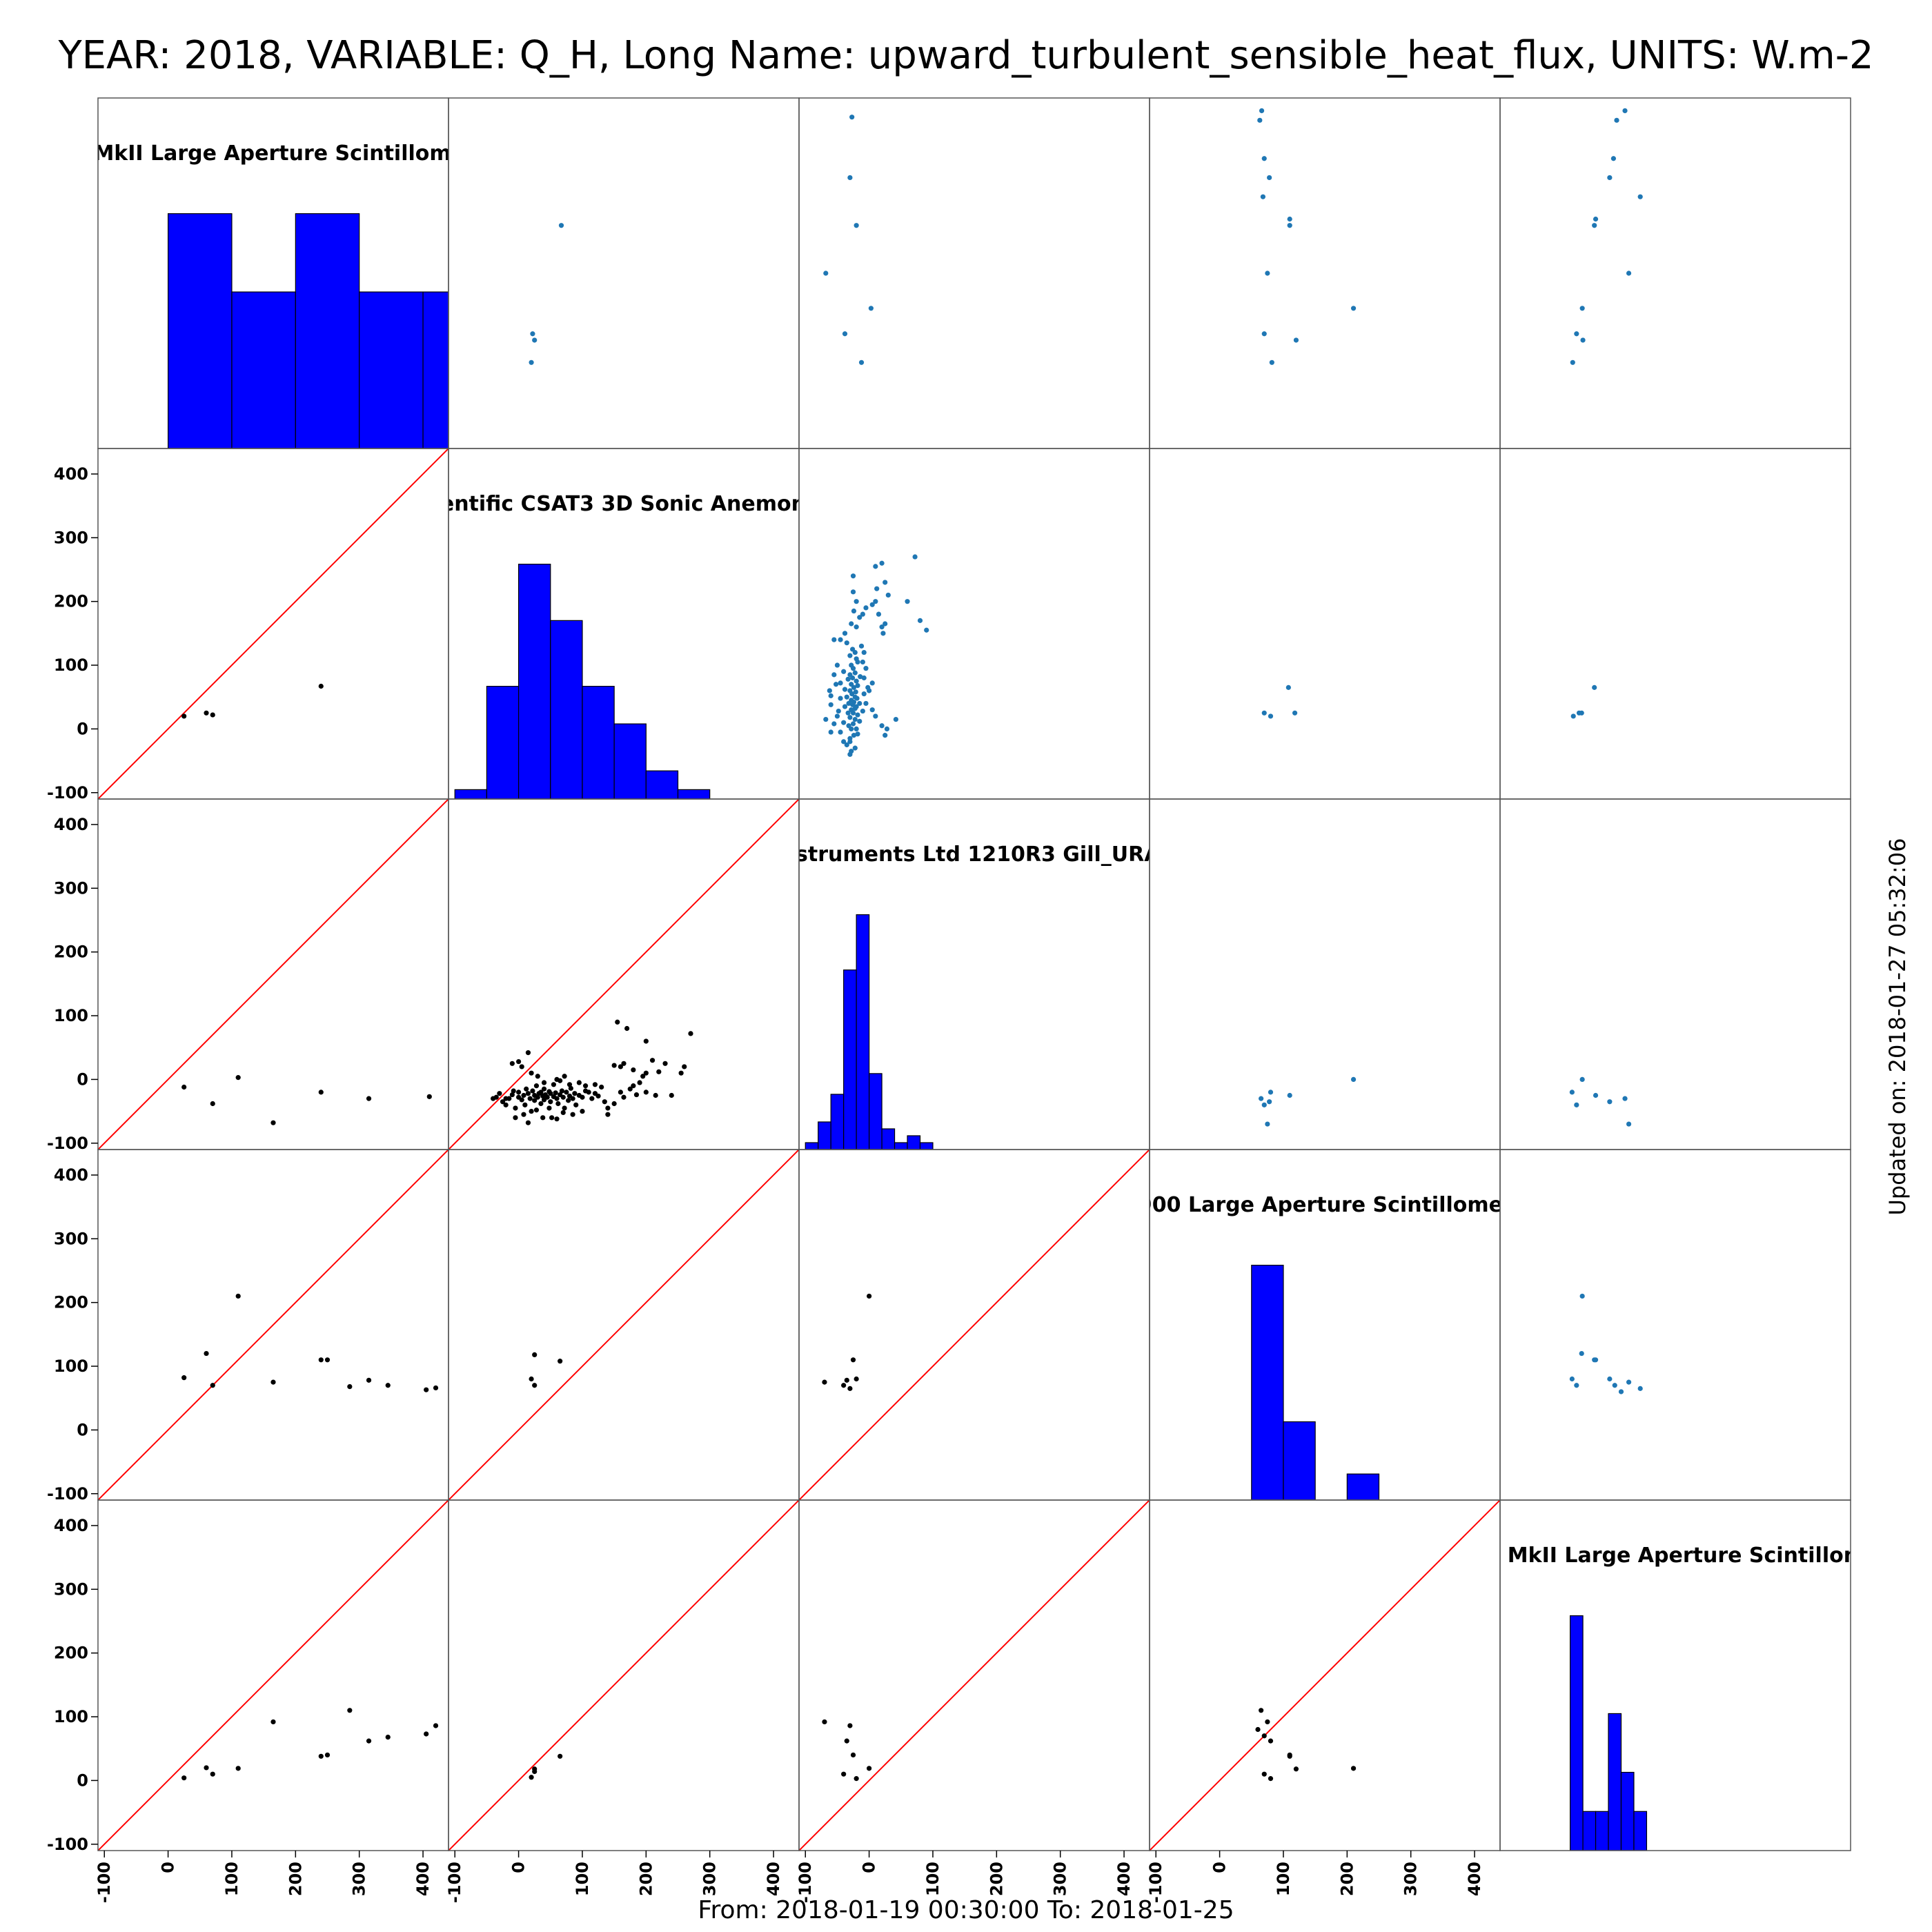 This screenshot has width=1932, height=1932. What do you see at coordinates (1325, 1346) in the screenshot?
I see `histogram-4: S900 Large Aperture Scintillomete` at bounding box center [1325, 1346].